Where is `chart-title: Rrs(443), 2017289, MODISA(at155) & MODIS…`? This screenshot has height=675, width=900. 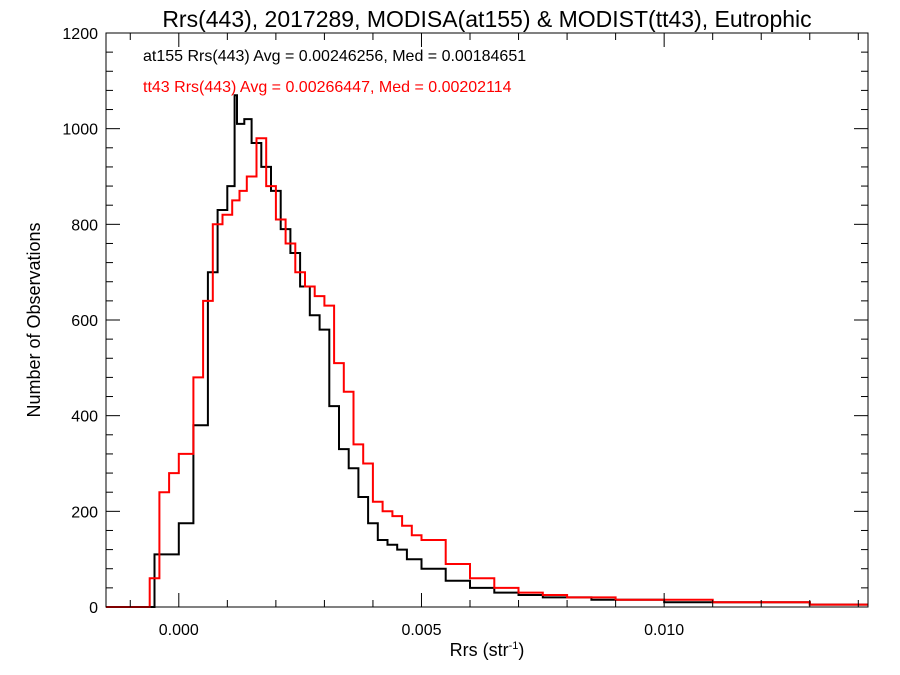
chart-title: Rrs(443), 2017289, MODISA(at155) & MODIS… is located at coordinates (486, 19).